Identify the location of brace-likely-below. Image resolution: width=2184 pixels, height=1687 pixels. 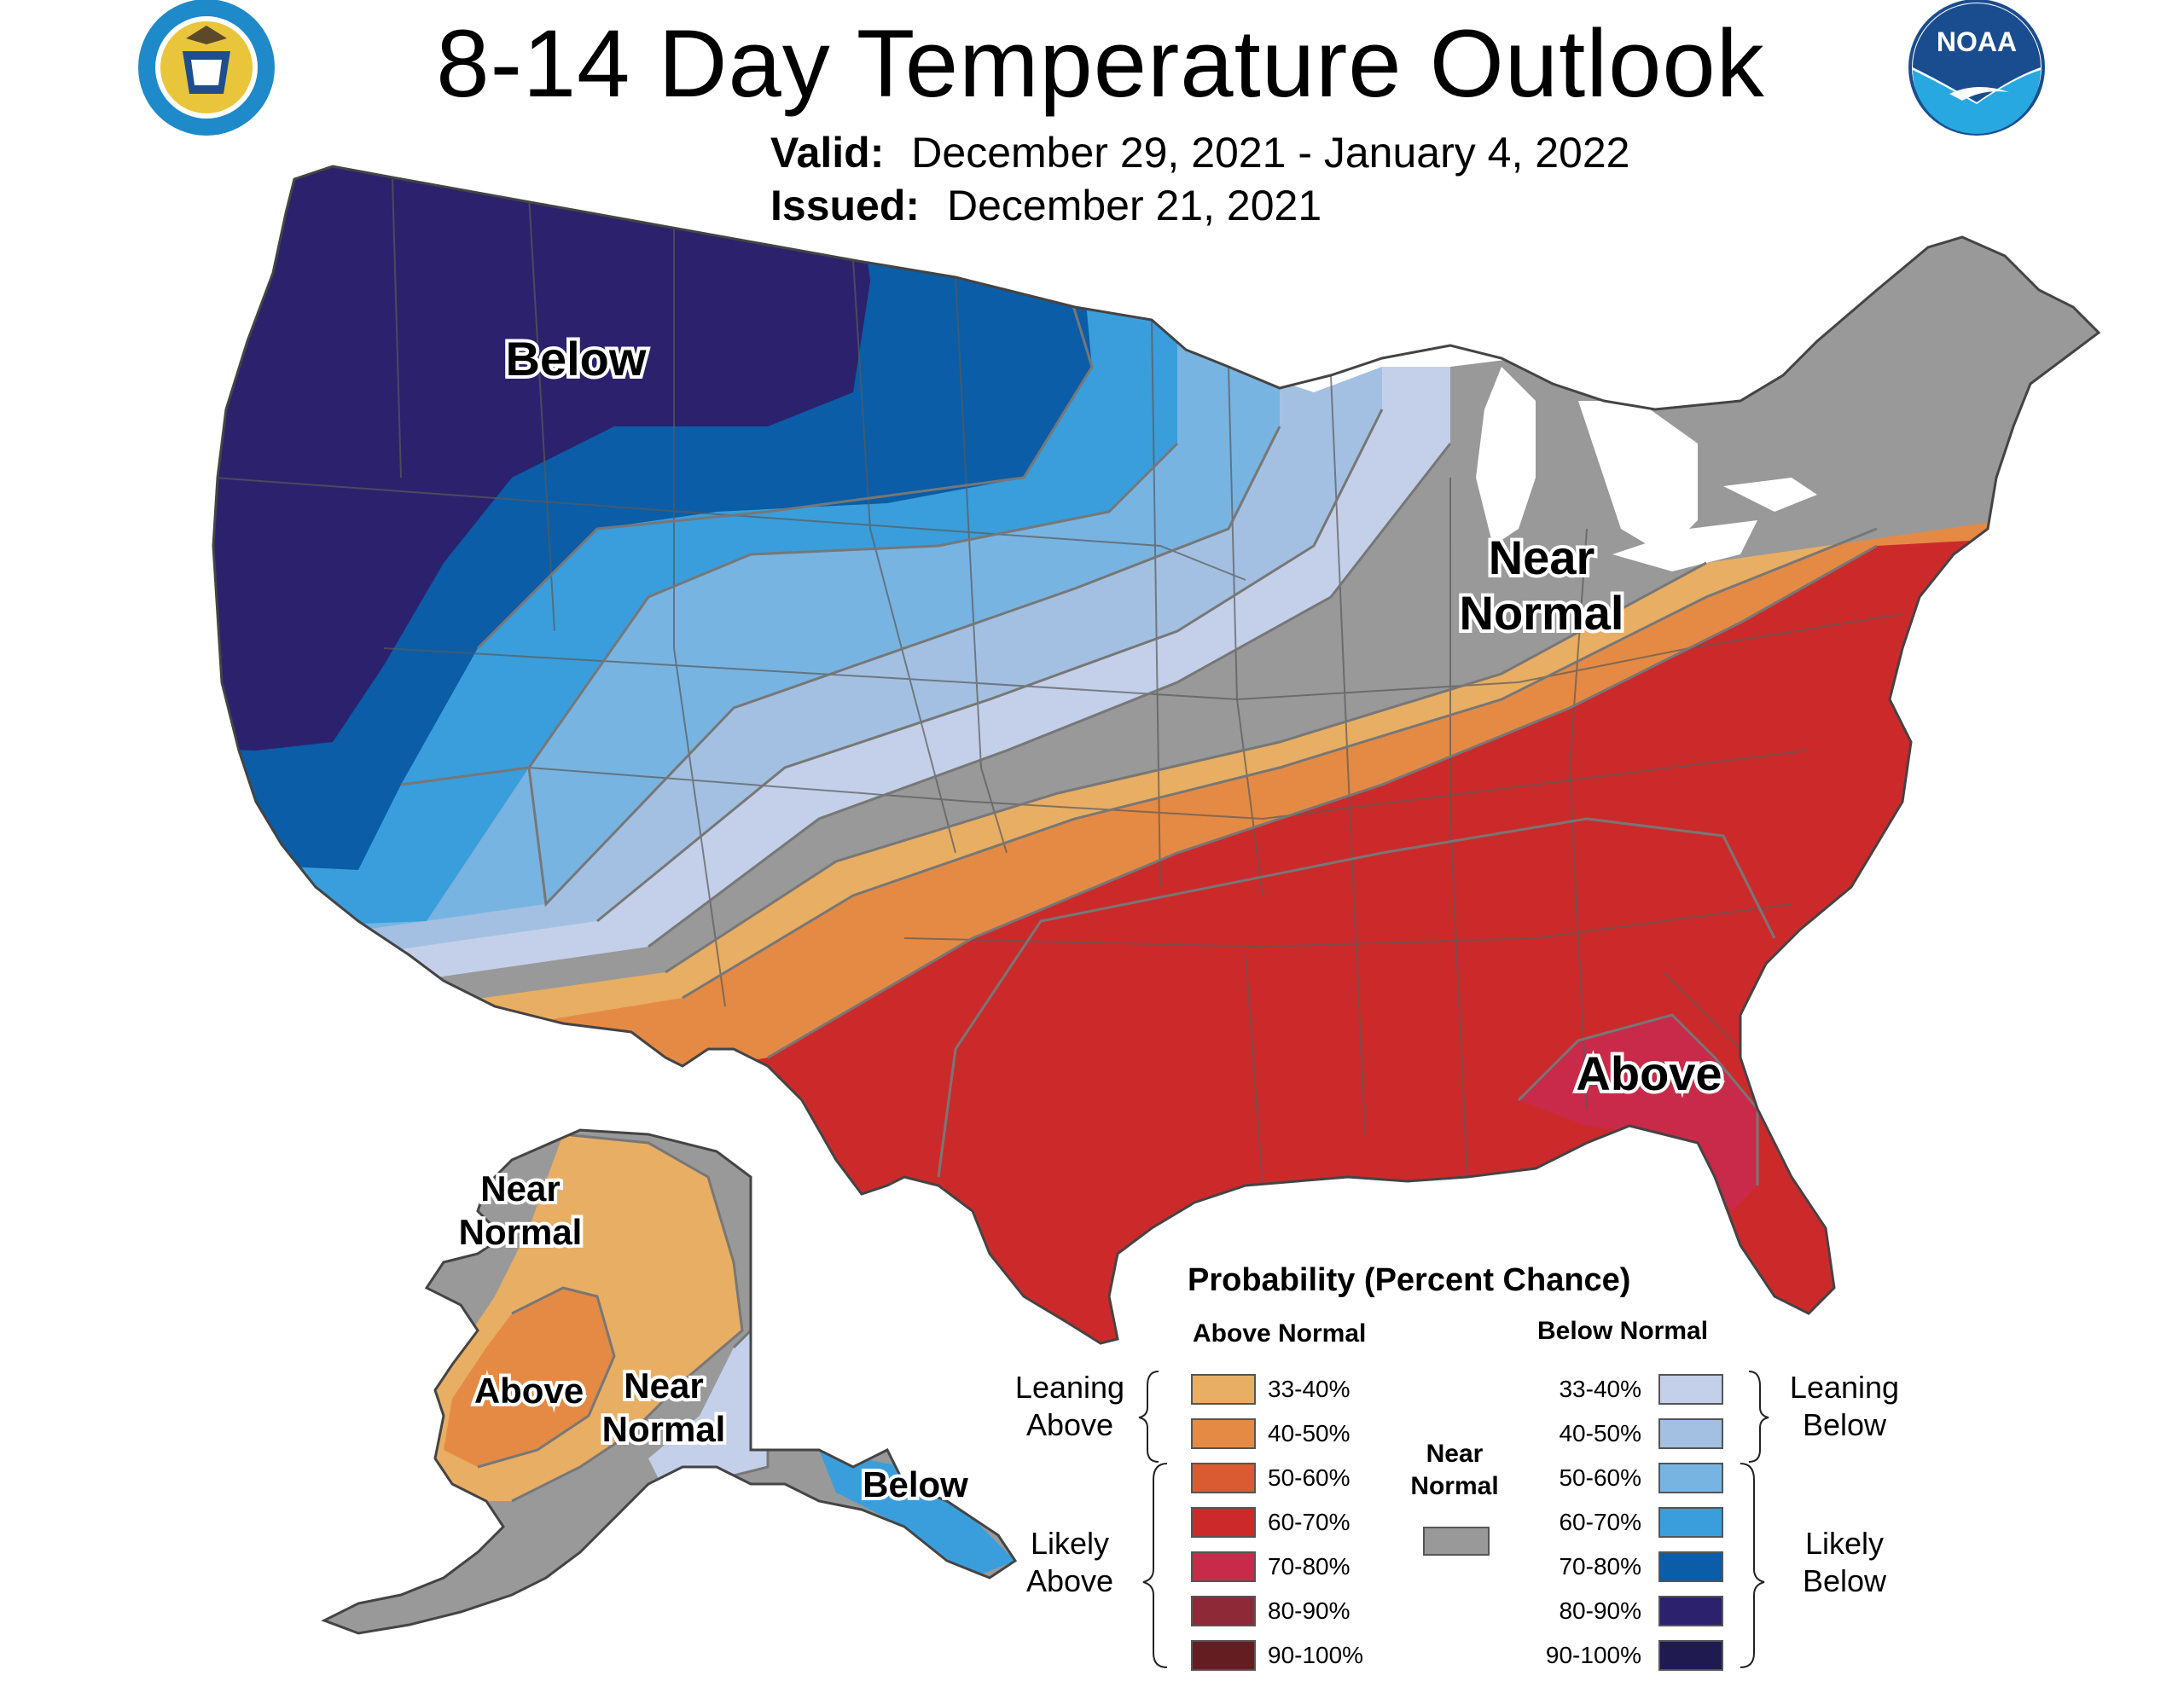
(1753, 1565).